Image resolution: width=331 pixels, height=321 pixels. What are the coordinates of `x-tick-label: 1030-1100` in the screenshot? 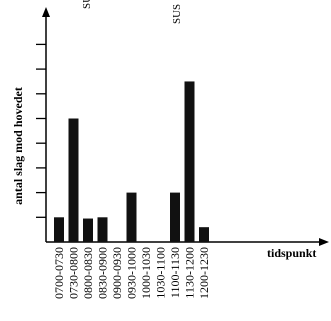 It's located at (161, 273).